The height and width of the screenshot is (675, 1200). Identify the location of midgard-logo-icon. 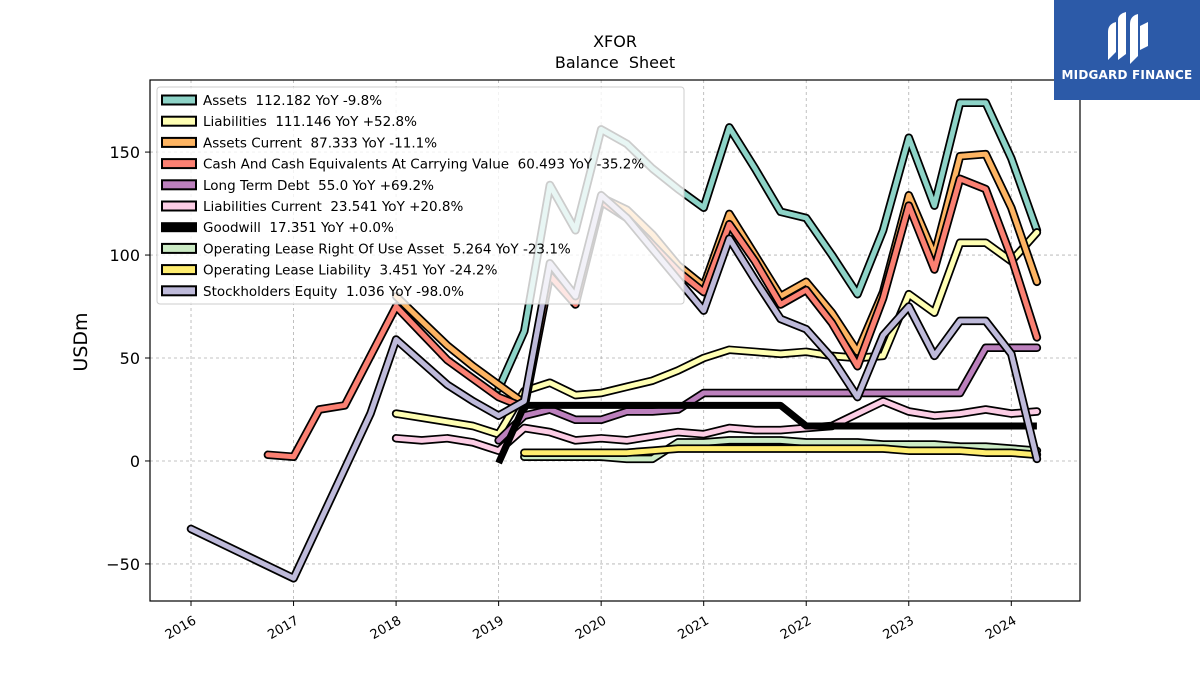
(1128, 38).